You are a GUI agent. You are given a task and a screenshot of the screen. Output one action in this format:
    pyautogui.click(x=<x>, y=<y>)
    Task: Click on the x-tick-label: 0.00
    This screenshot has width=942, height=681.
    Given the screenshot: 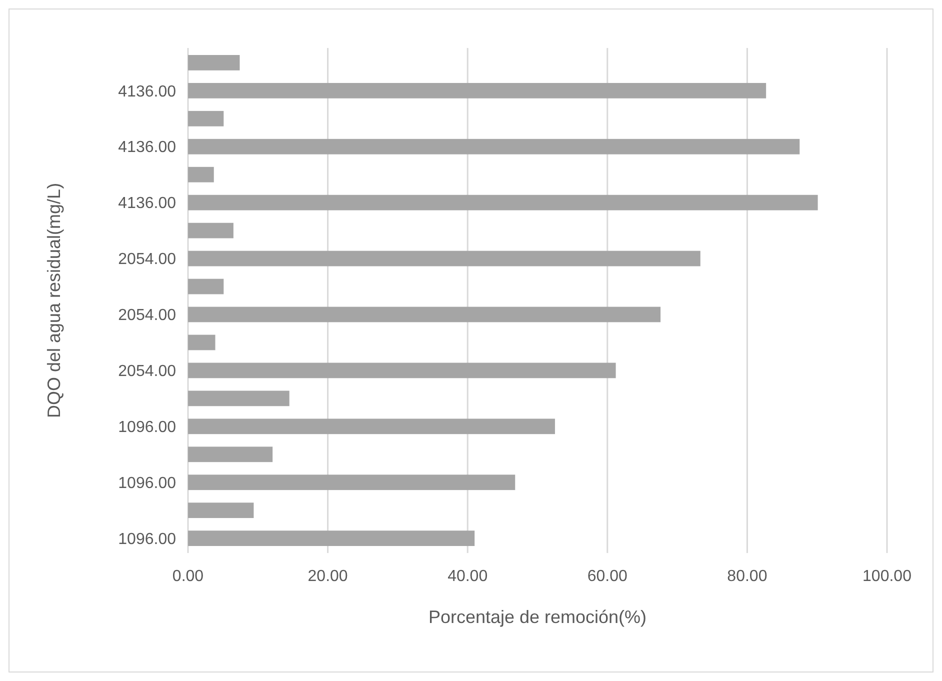 What is the action you would take?
    pyautogui.click(x=188, y=576)
    